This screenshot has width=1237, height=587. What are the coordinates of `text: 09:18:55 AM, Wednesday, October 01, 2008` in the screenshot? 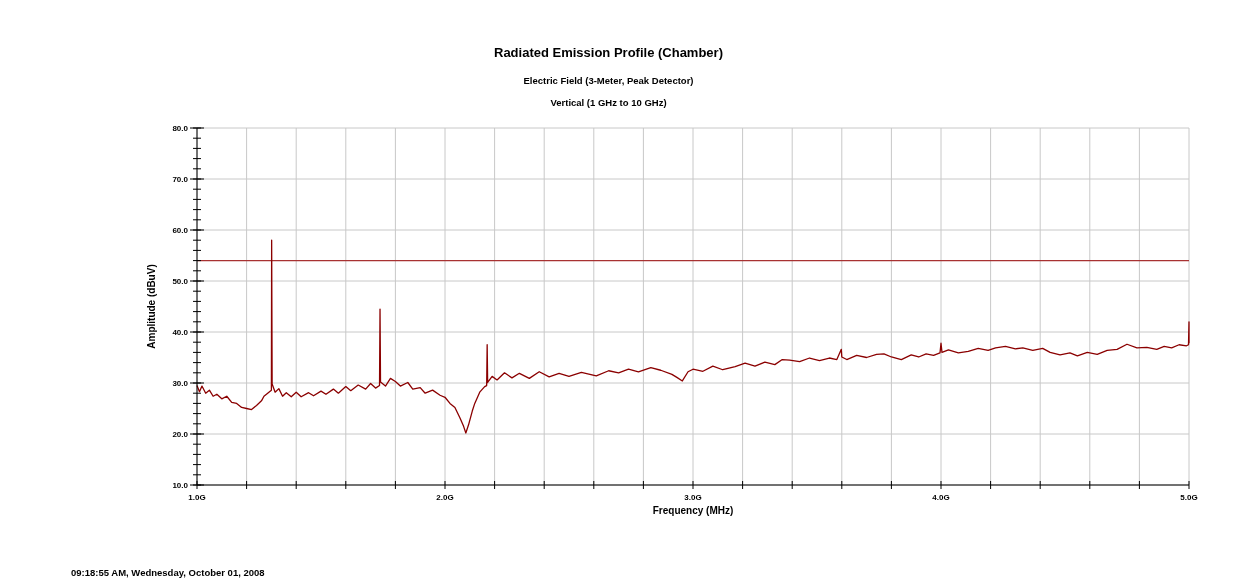 It's located at (168, 572).